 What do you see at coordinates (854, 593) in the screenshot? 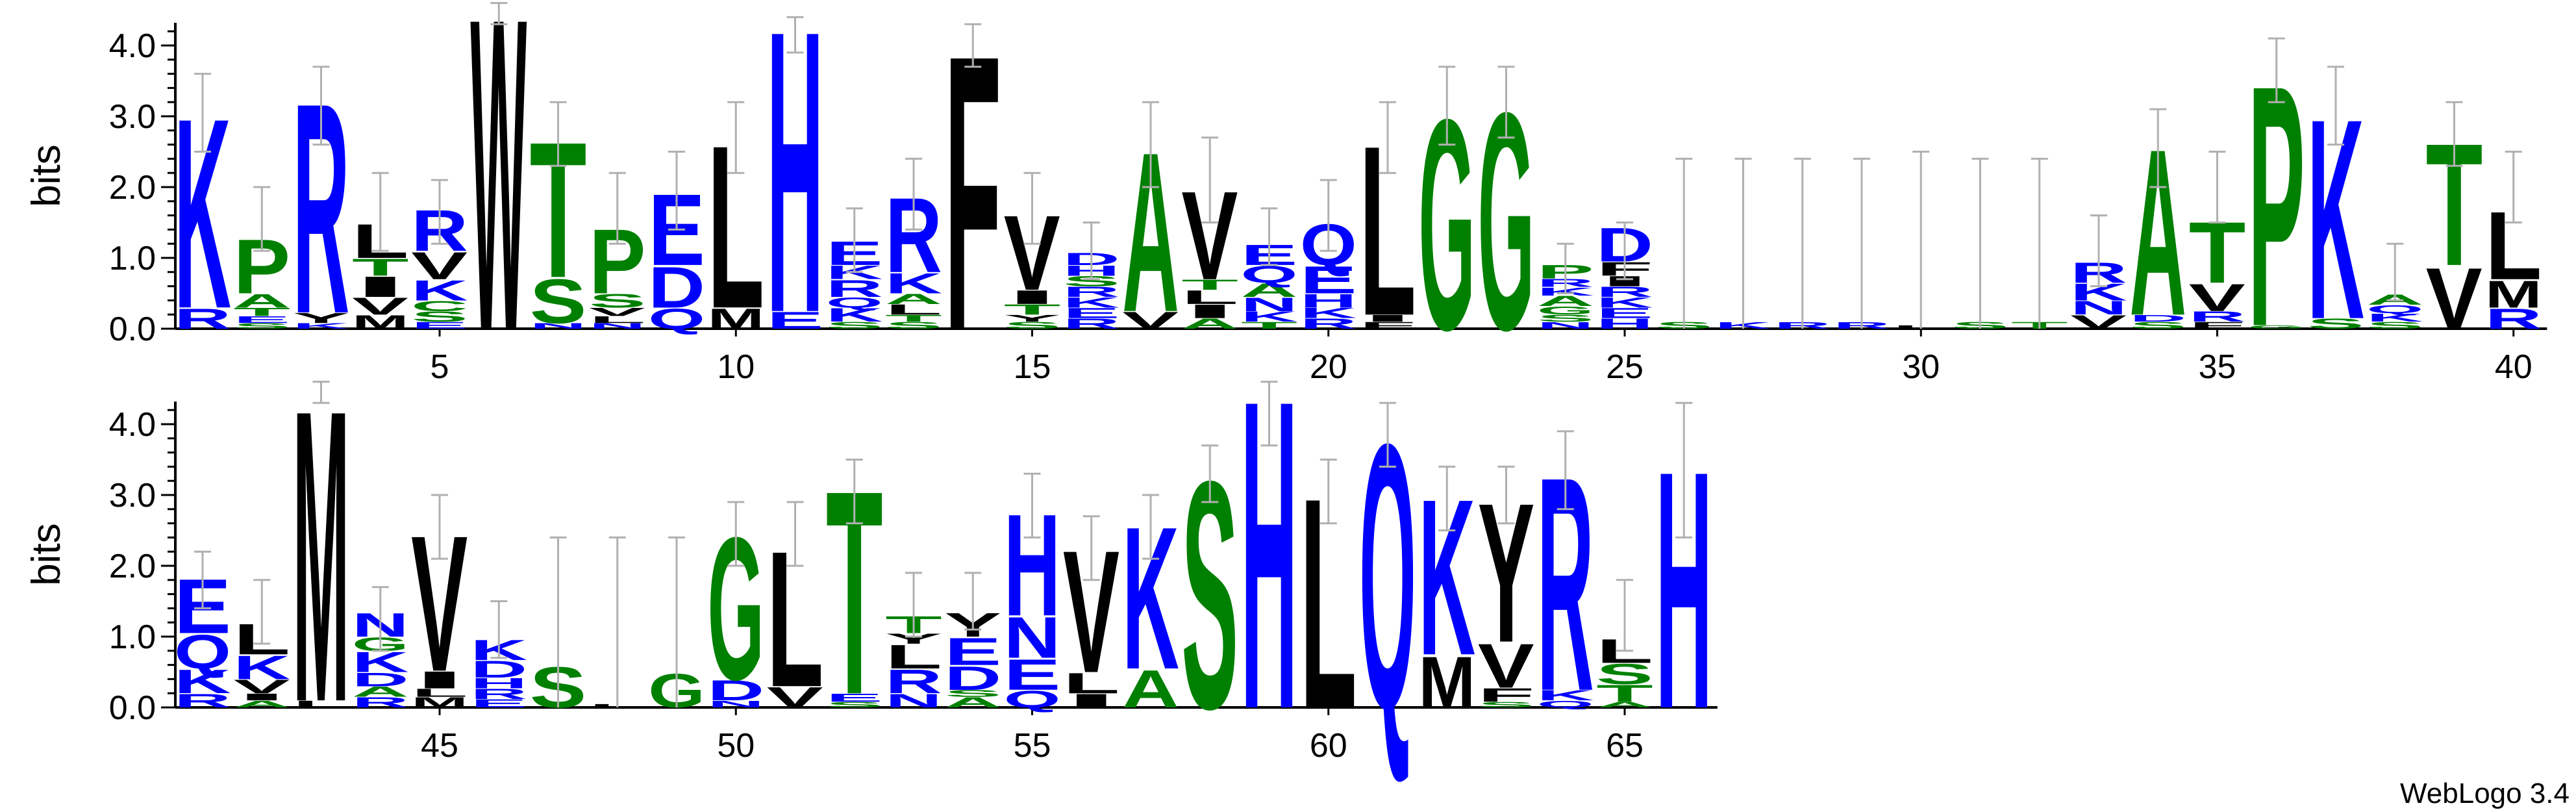
I see `logo-column-52: SET` at bounding box center [854, 593].